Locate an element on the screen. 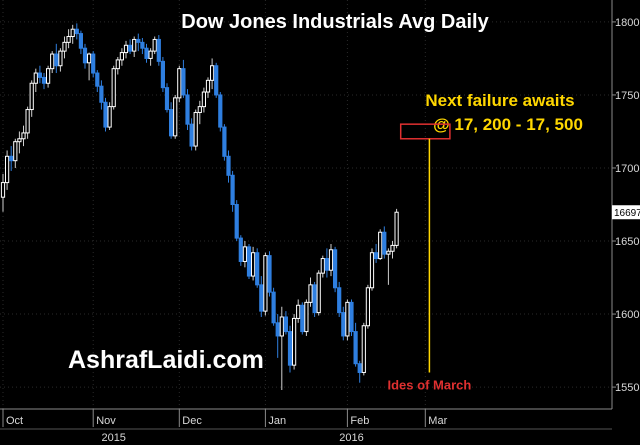 This screenshot has height=445, width=640. chart-title: Dow Jones Industrials Avg Daily is located at coordinates (335, 22).